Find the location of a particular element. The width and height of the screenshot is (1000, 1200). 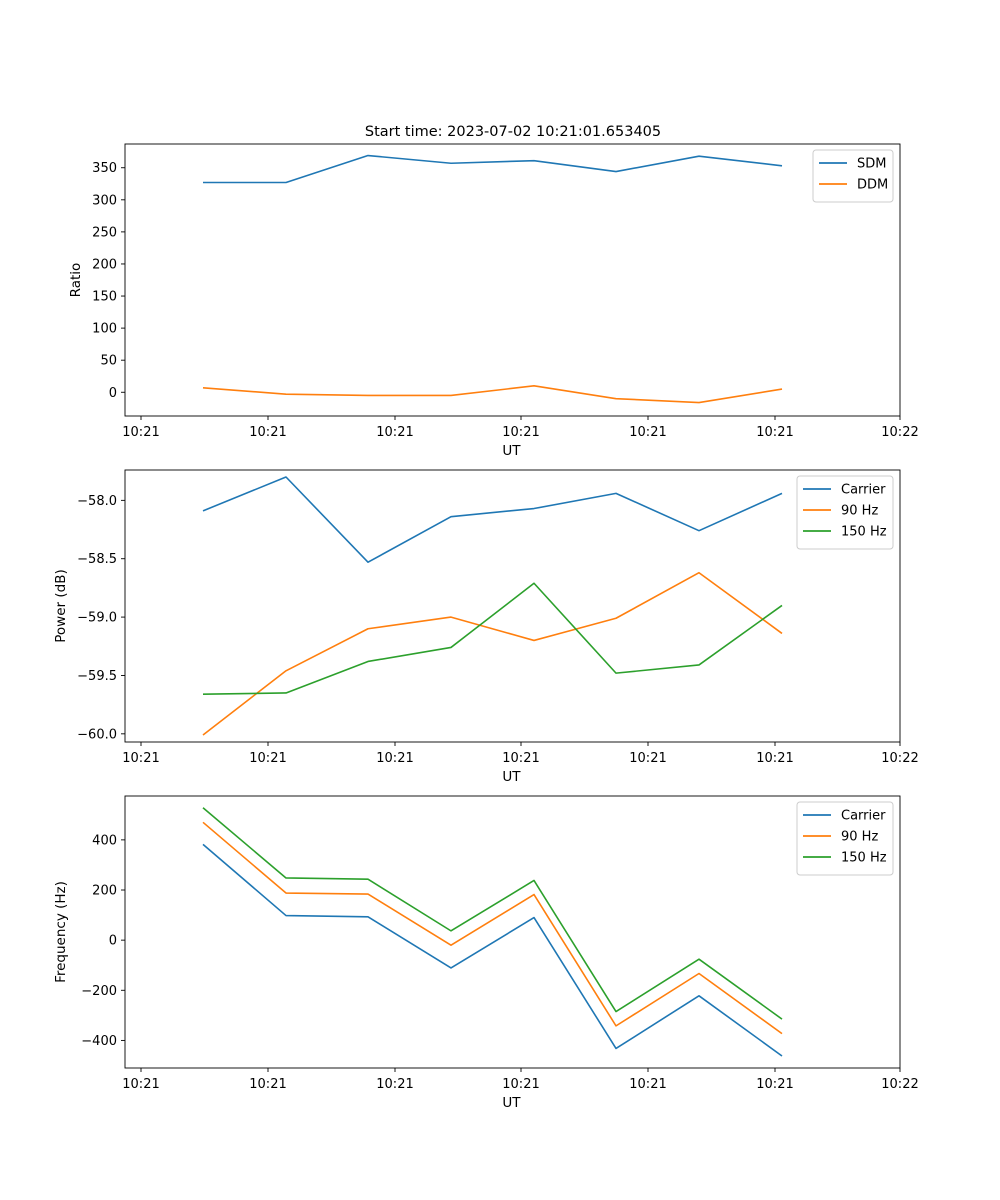

y-tick-label: −60.0 is located at coordinates (97, 734).